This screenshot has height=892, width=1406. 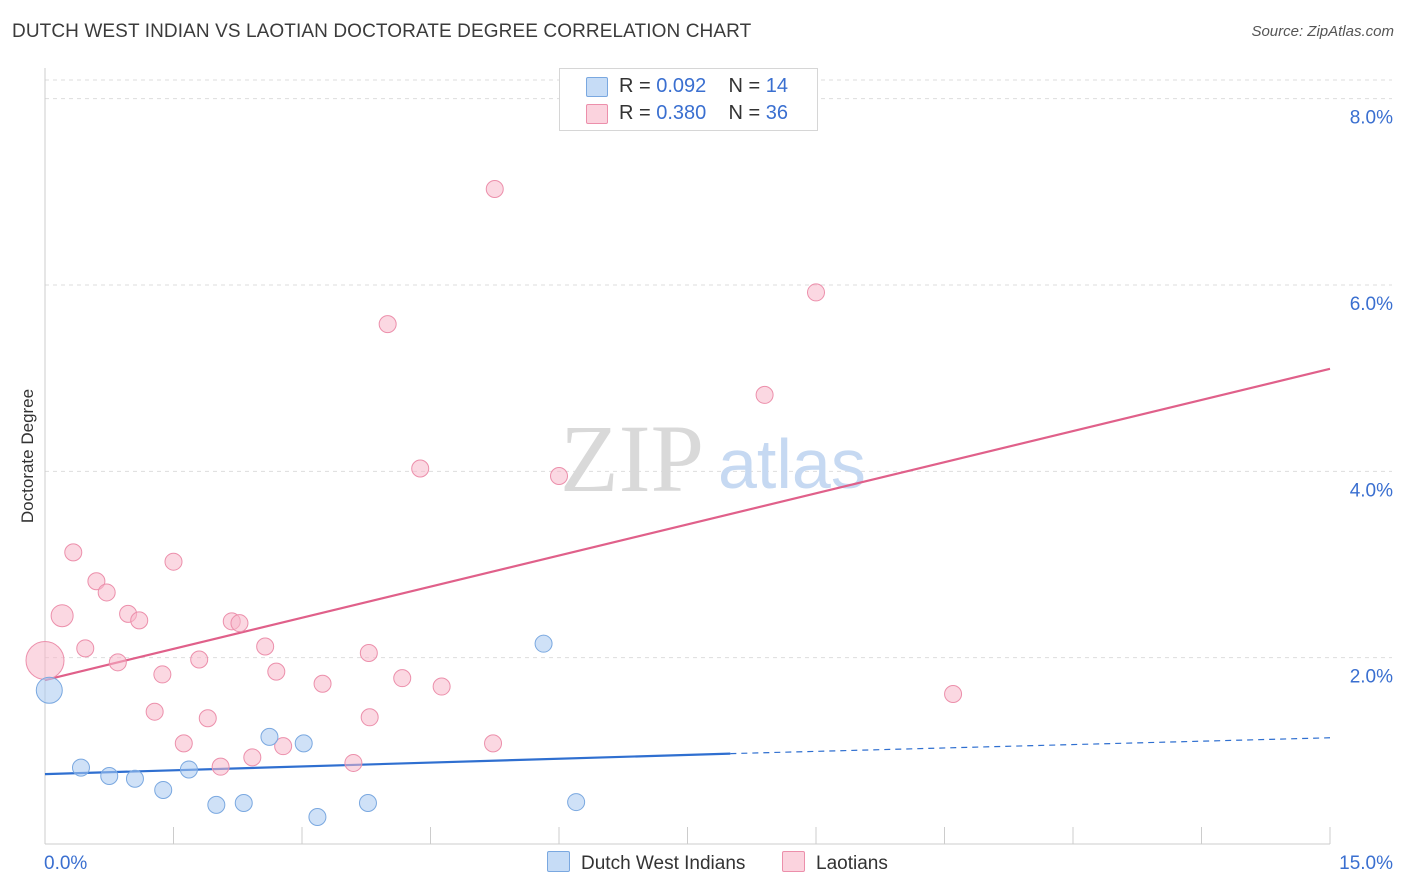 I want to click on x-tick-label: 0.0%, so click(x=65, y=863).